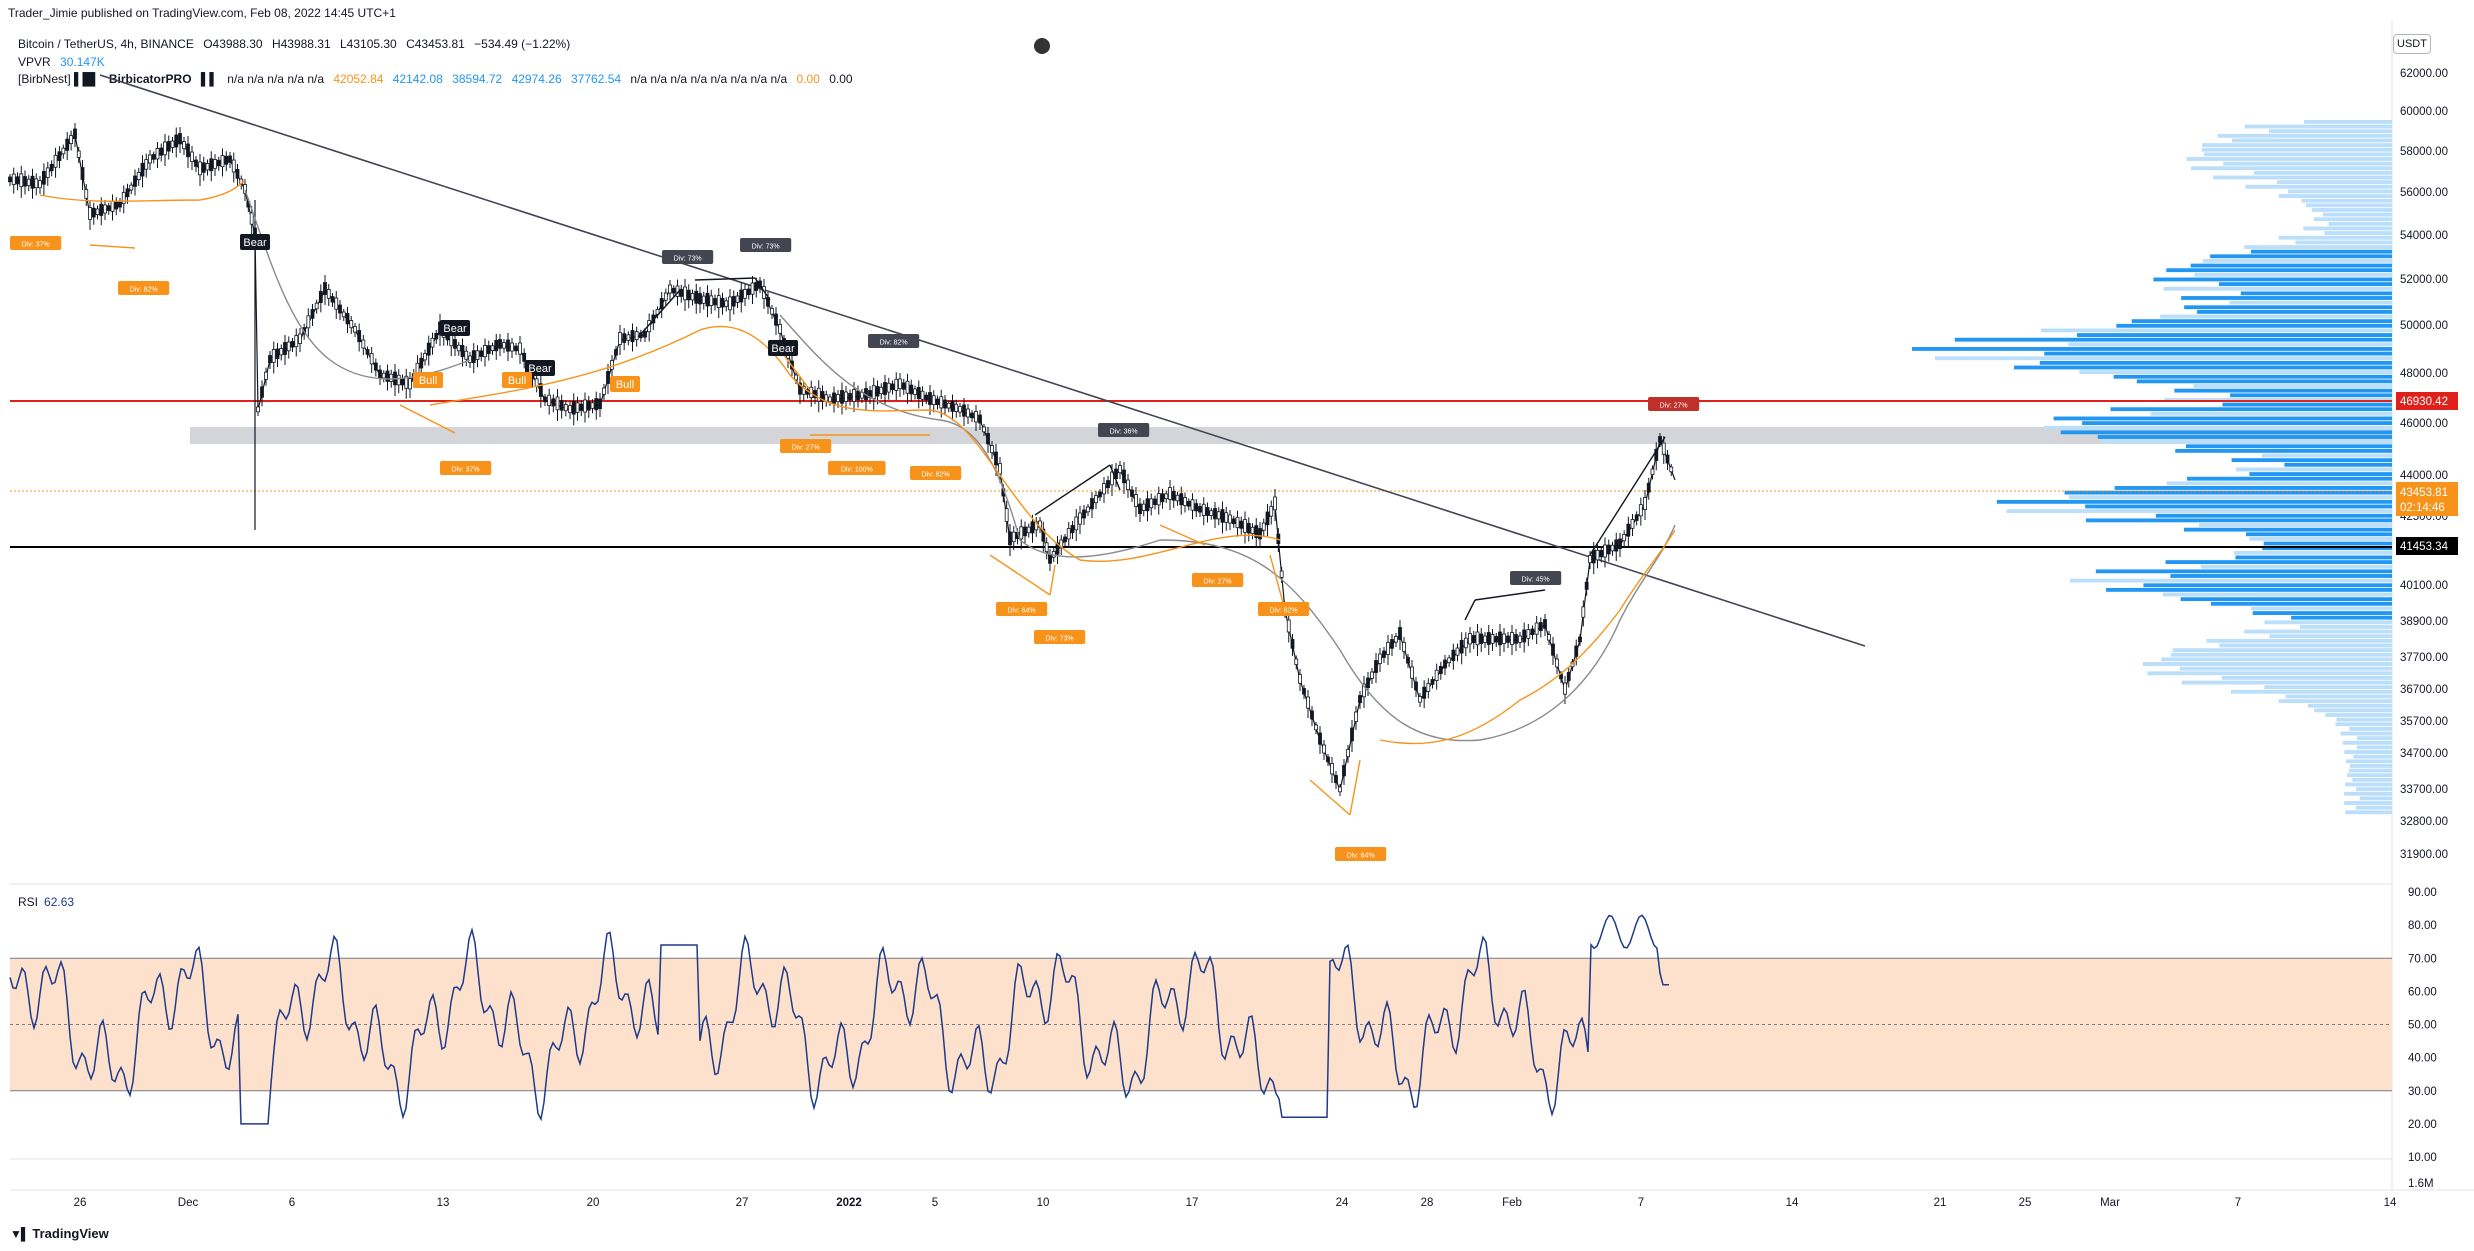 The height and width of the screenshot is (1251, 2474). I want to click on price-axis-label: 48000.00, so click(2424, 374).